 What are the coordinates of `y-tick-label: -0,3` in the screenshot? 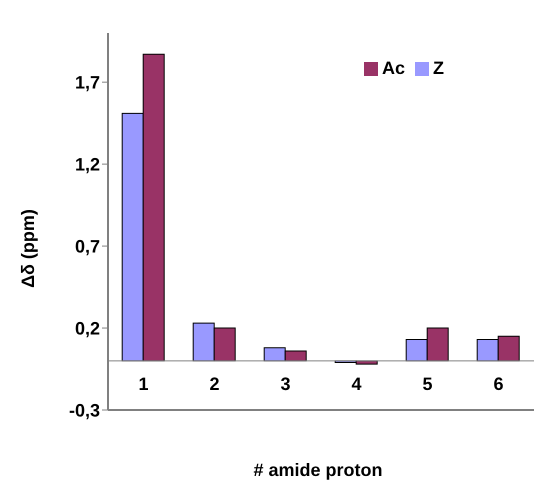 It's located at (84, 410).